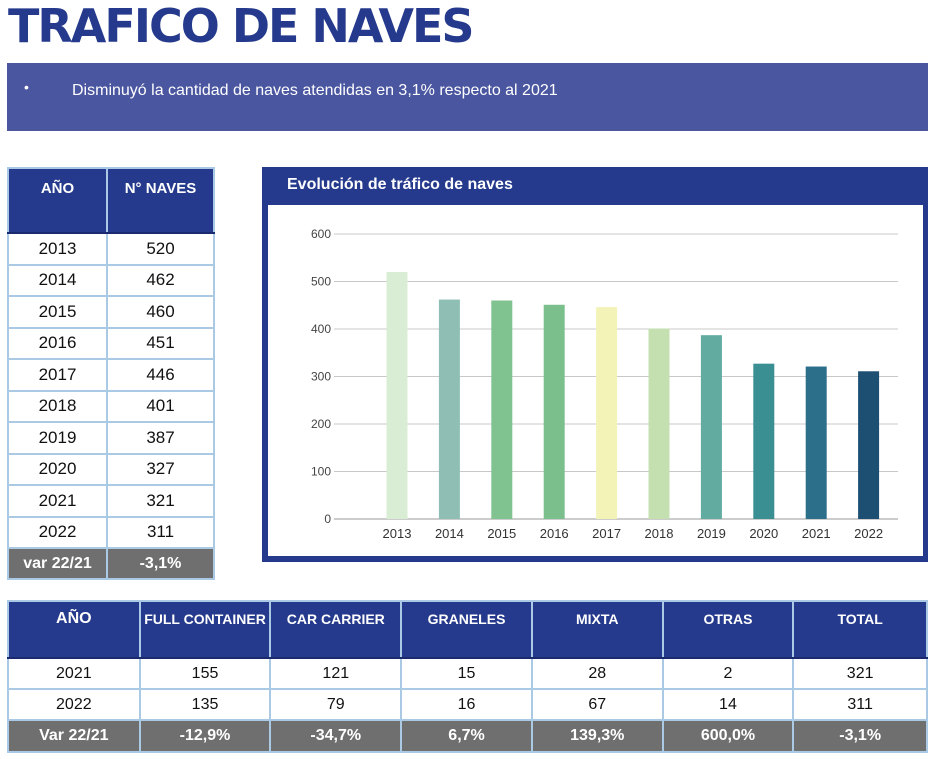 Image resolution: width=935 pixels, height=759 pixels. I want to click on y-tick-label: 100, so click(321, 472).